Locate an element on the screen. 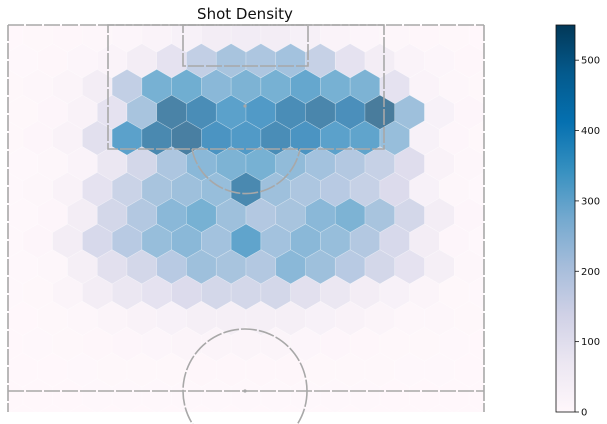 This screenshot has height=424, width=607. colorbar-tick-label: 200 is located at coordinates (590, 272).